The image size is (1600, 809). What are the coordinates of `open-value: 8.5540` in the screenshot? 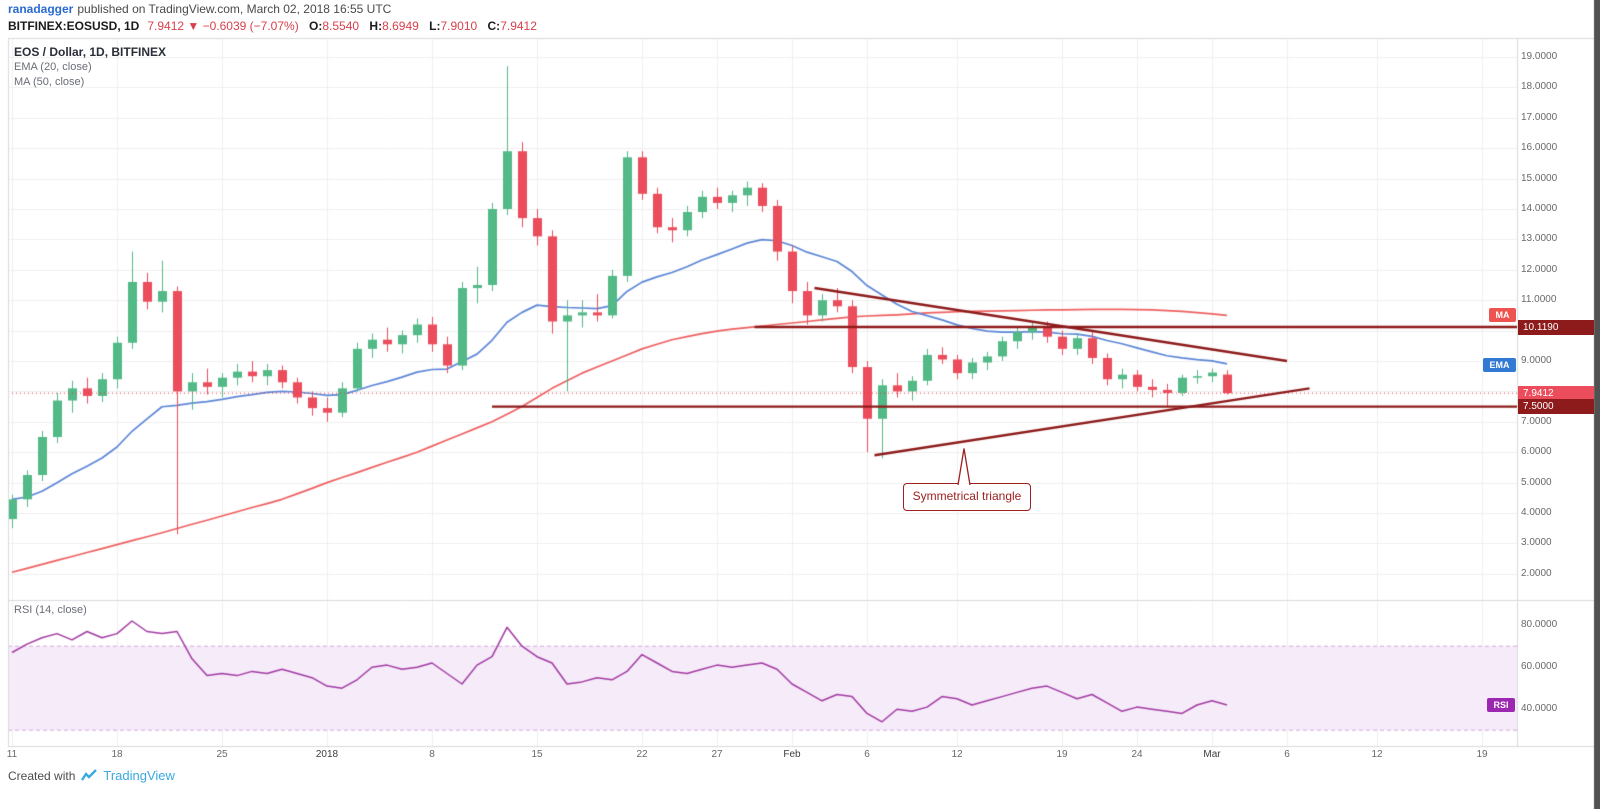 It's located at (341, 26).